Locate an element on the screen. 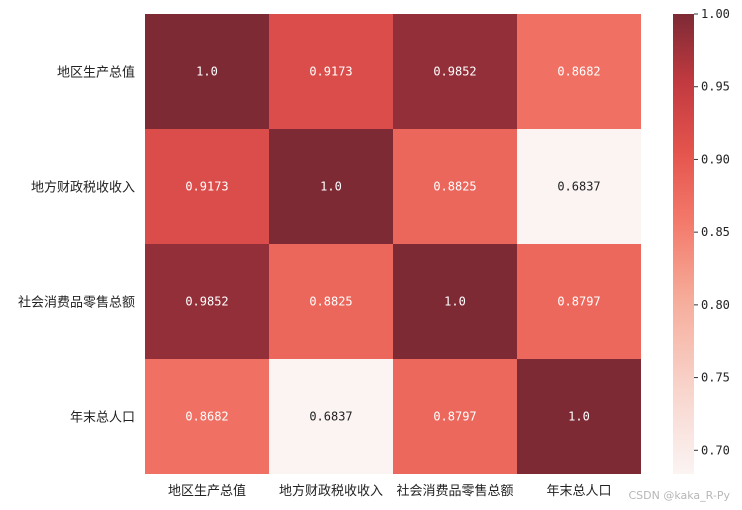  colorbar-tick-label: 0.90 is located at coordinates (715, 159).